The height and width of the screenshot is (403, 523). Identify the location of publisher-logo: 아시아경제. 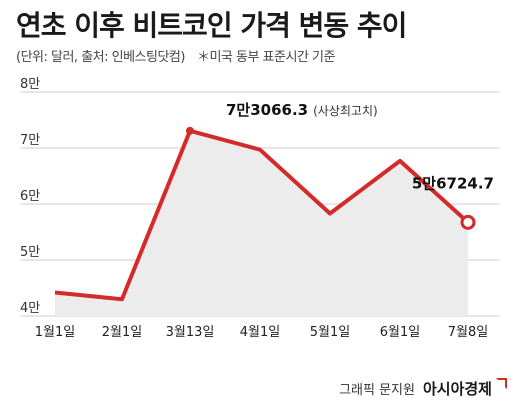
(457, 389).